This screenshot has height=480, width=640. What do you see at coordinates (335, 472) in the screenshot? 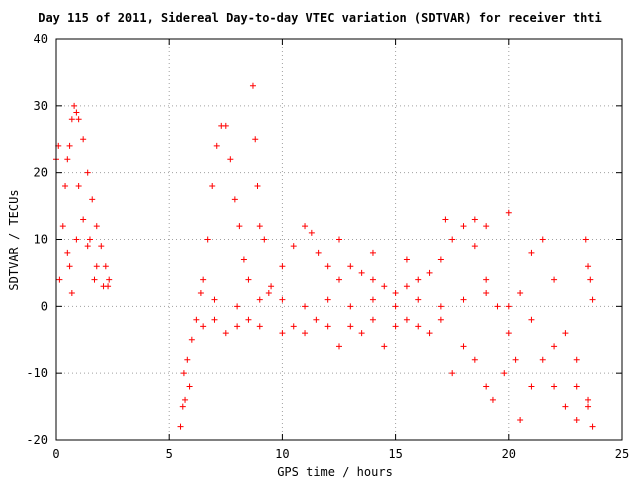
I see `x-axis-label: GPS time / hours` at bounding box center [335, 472].